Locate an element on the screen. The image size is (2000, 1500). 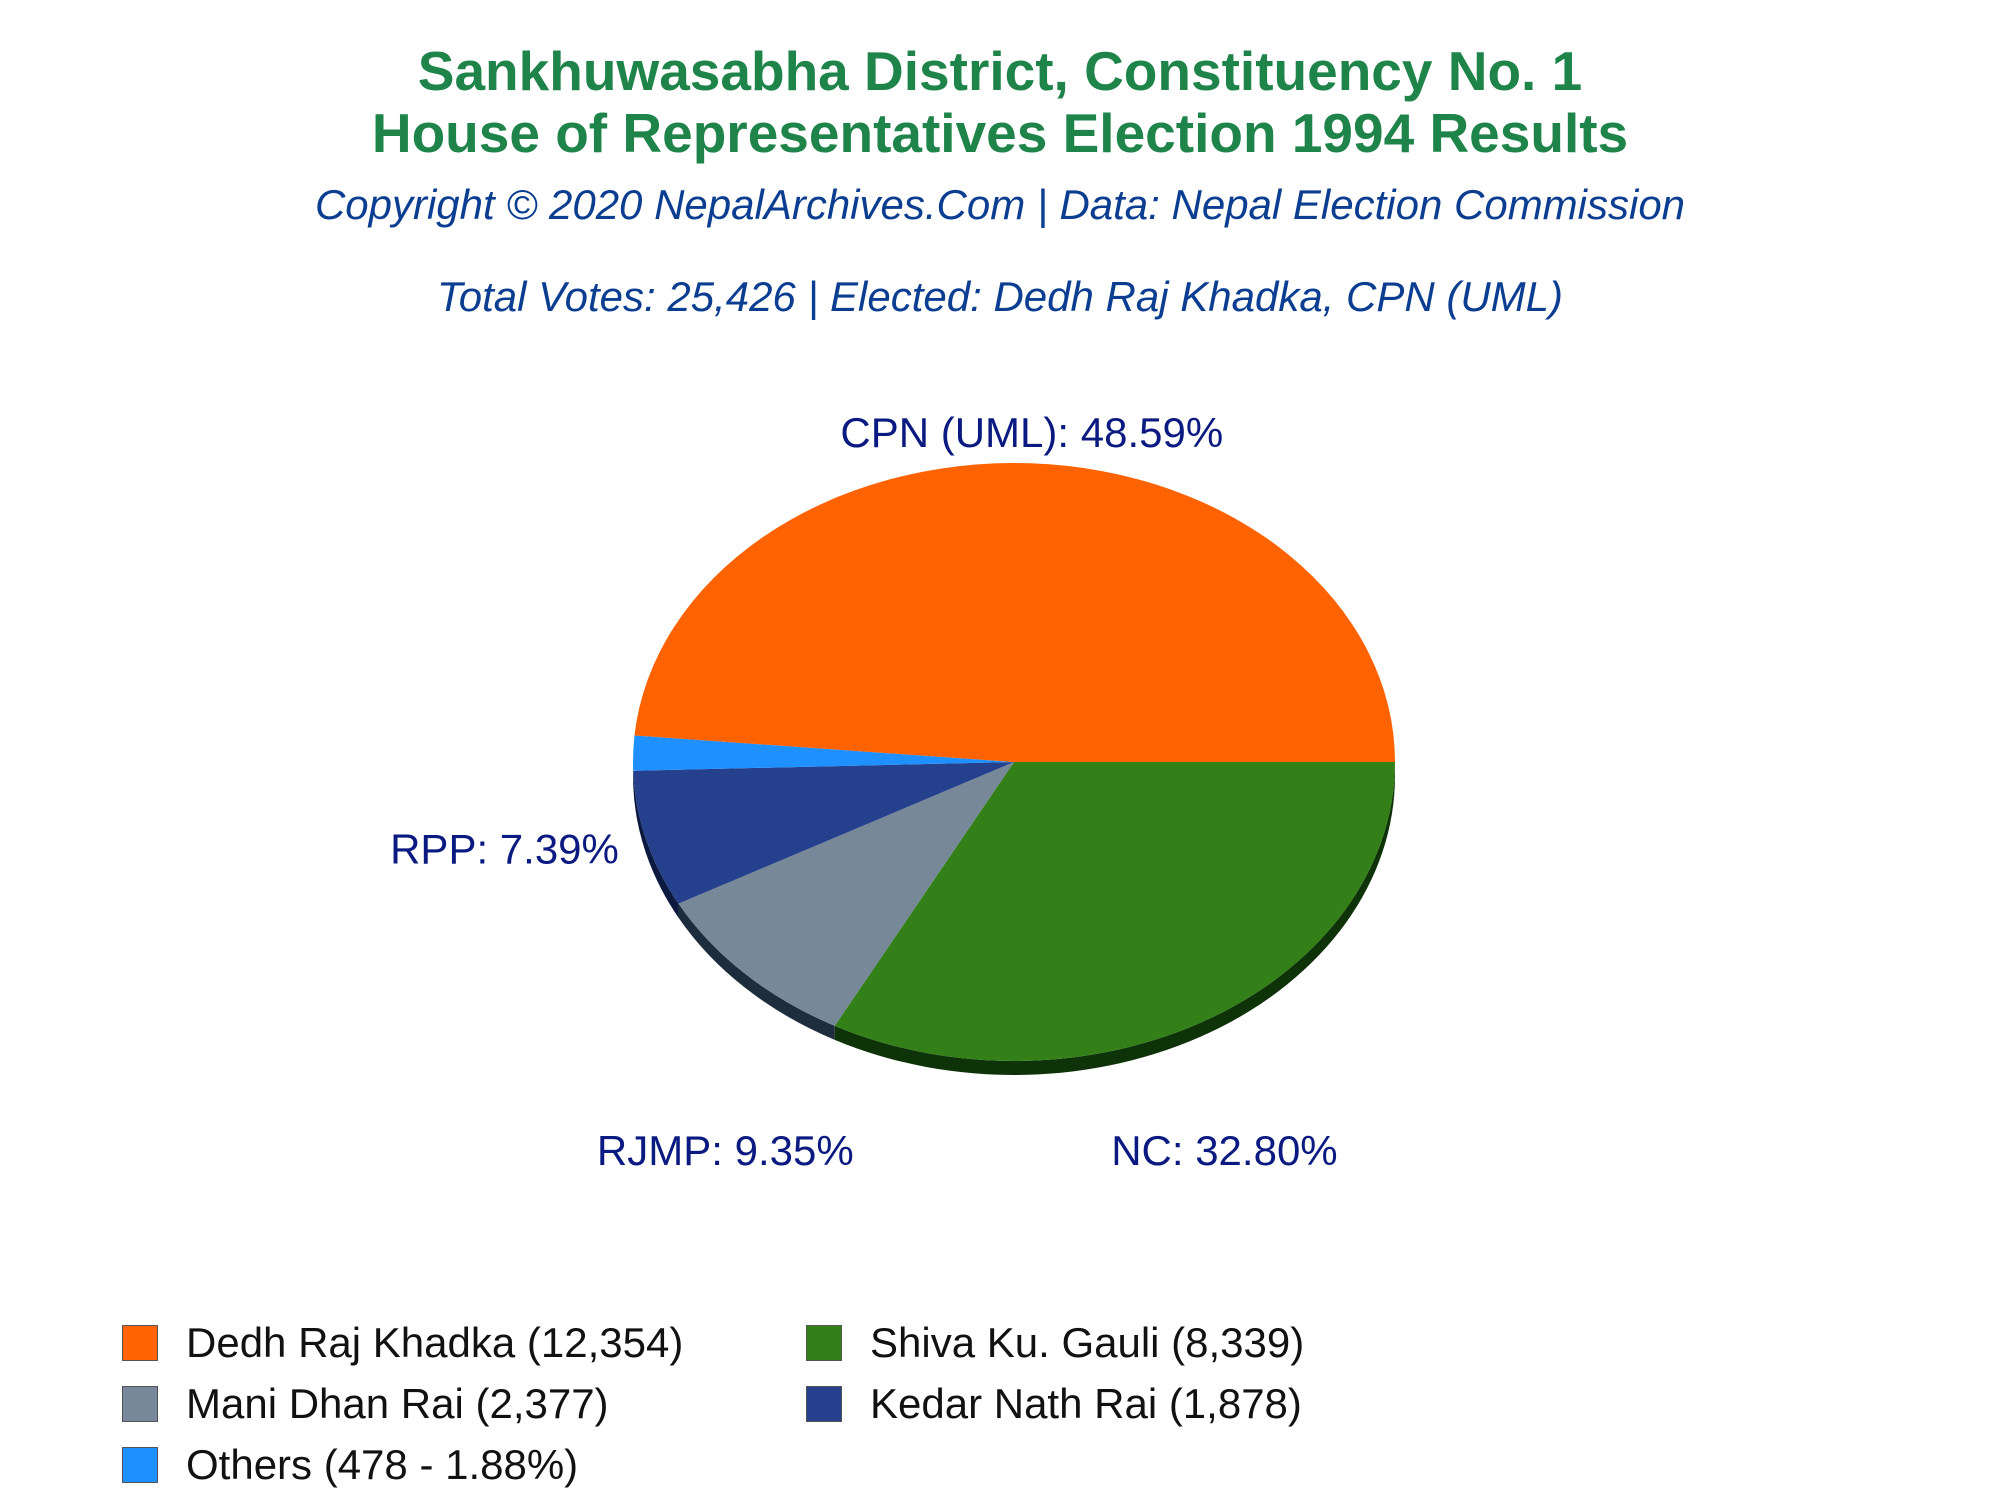
legend-item-mani-dhan-rai: Mani Dhan Rai (2,377) is located at coordinates (365, 1404).